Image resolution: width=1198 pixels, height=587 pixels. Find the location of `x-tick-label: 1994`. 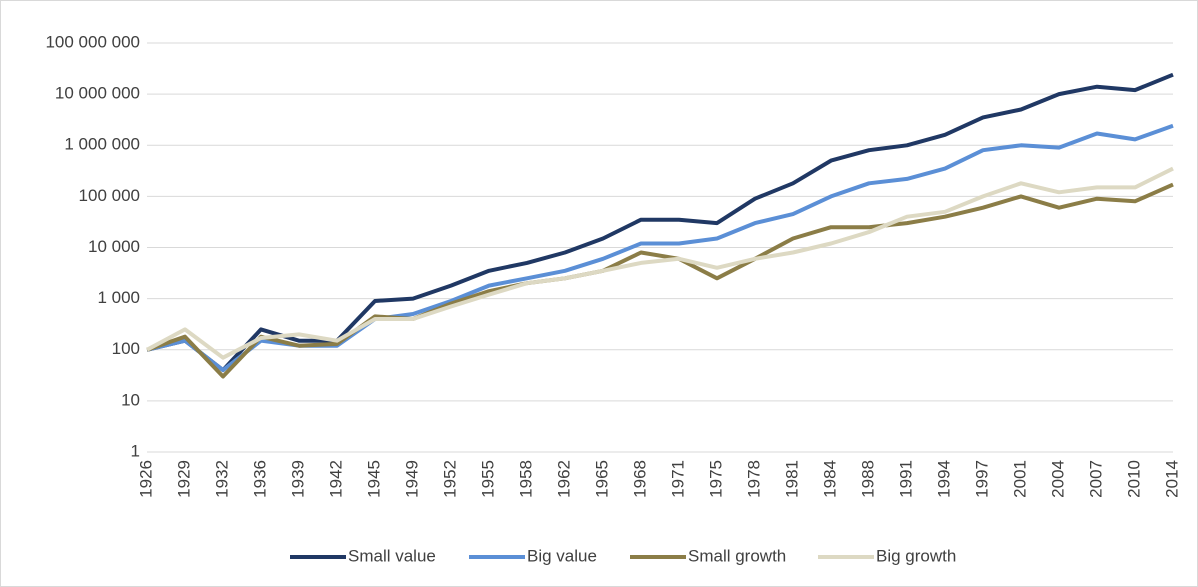

x-tick-label: 1994 is located at coordinates (943, 479).